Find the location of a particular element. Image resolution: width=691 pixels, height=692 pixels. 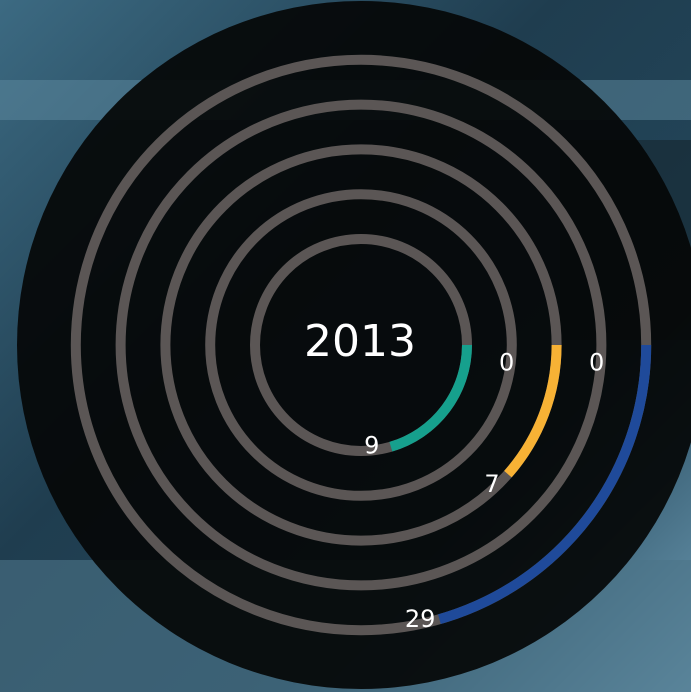

chart-title: 2013 is located at coordinates (360, 341).